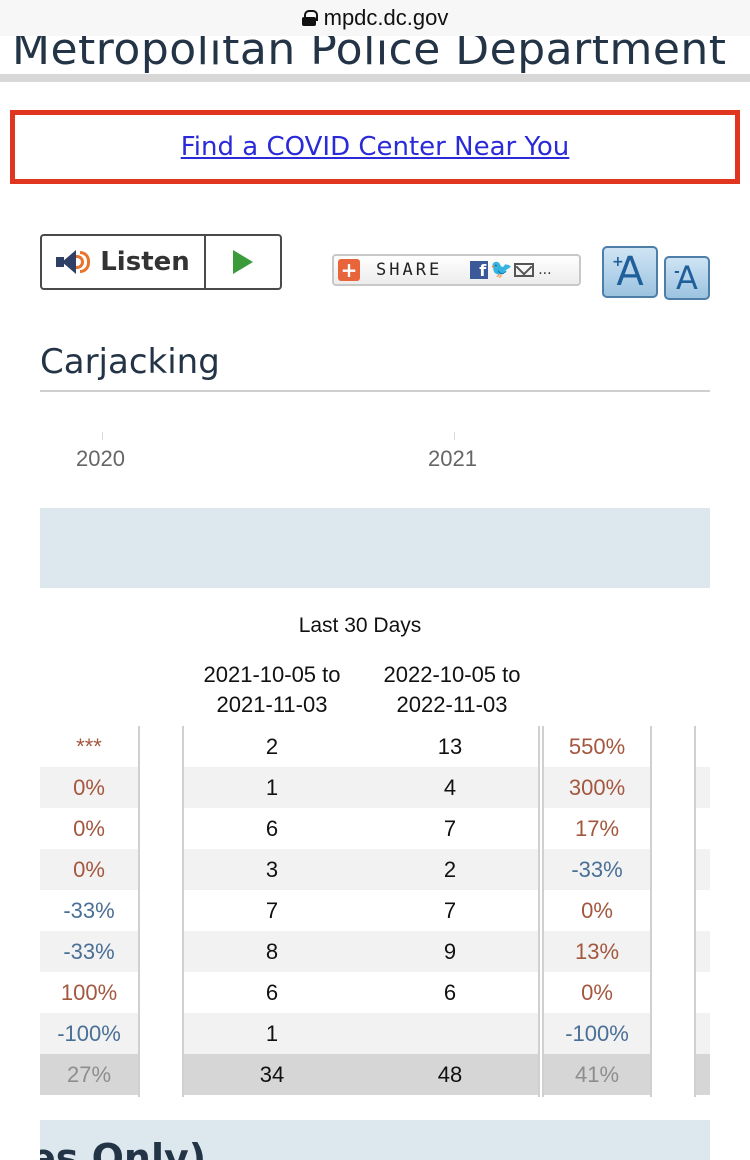 This screenshot has width=750, height=1160. What do you see at coordinates (360, 625) in the screenshot?
I see `table-title: Last 30 Days` at bounding box center [360, 625].